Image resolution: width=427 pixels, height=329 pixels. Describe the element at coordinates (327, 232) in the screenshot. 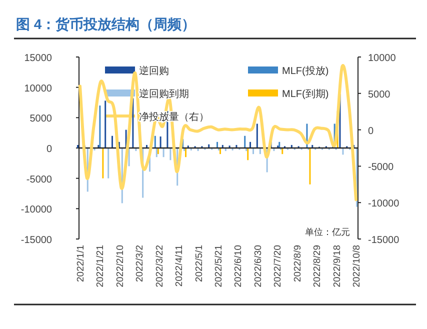

I see `annotation: 单位：亿元` at that location.